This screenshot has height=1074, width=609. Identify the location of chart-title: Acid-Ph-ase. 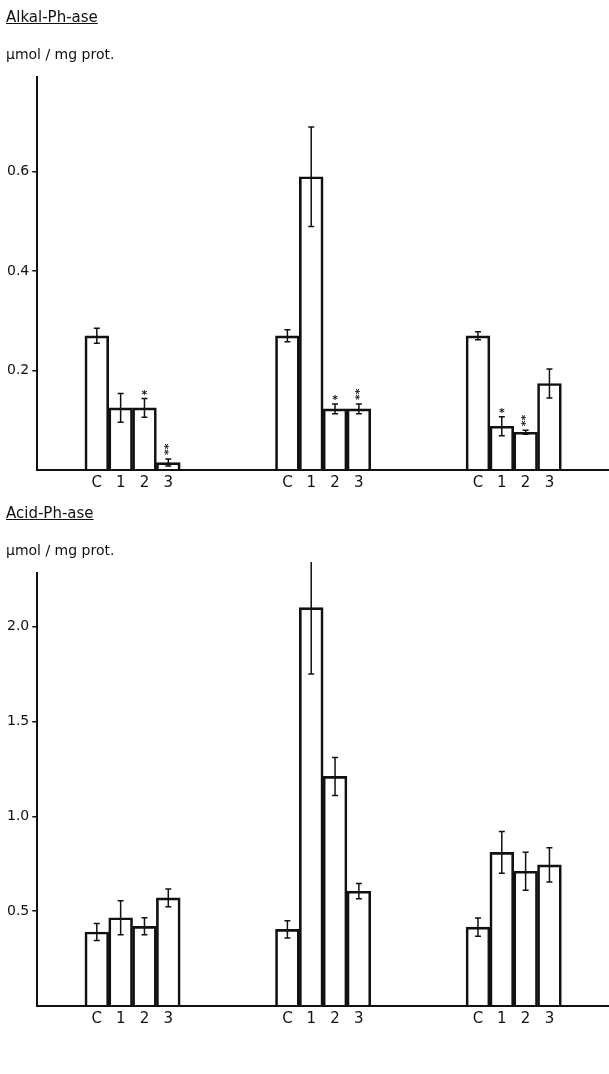
(50, 513).